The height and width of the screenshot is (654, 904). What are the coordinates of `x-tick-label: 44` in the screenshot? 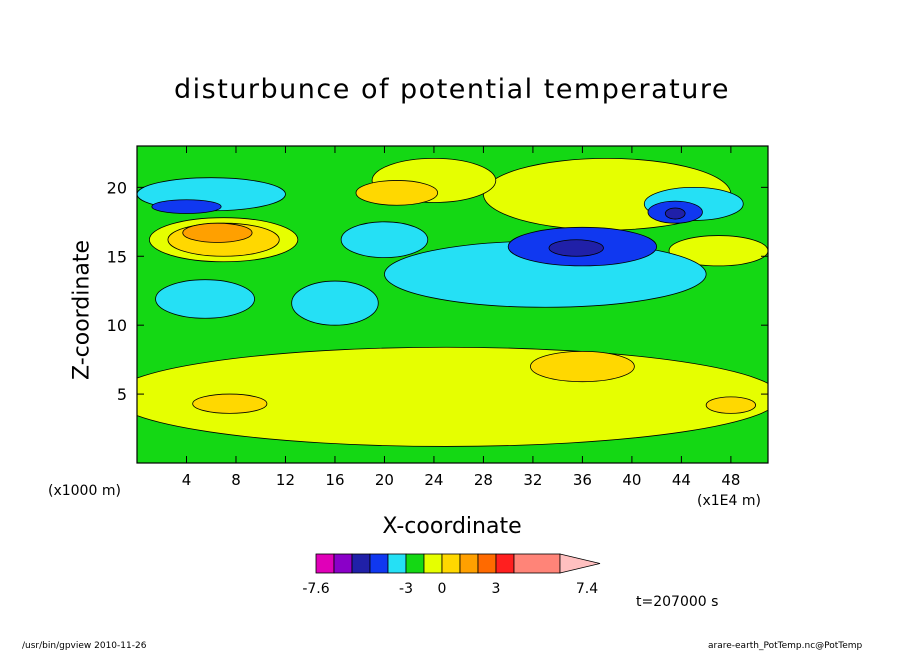 It's located at (681, 480).